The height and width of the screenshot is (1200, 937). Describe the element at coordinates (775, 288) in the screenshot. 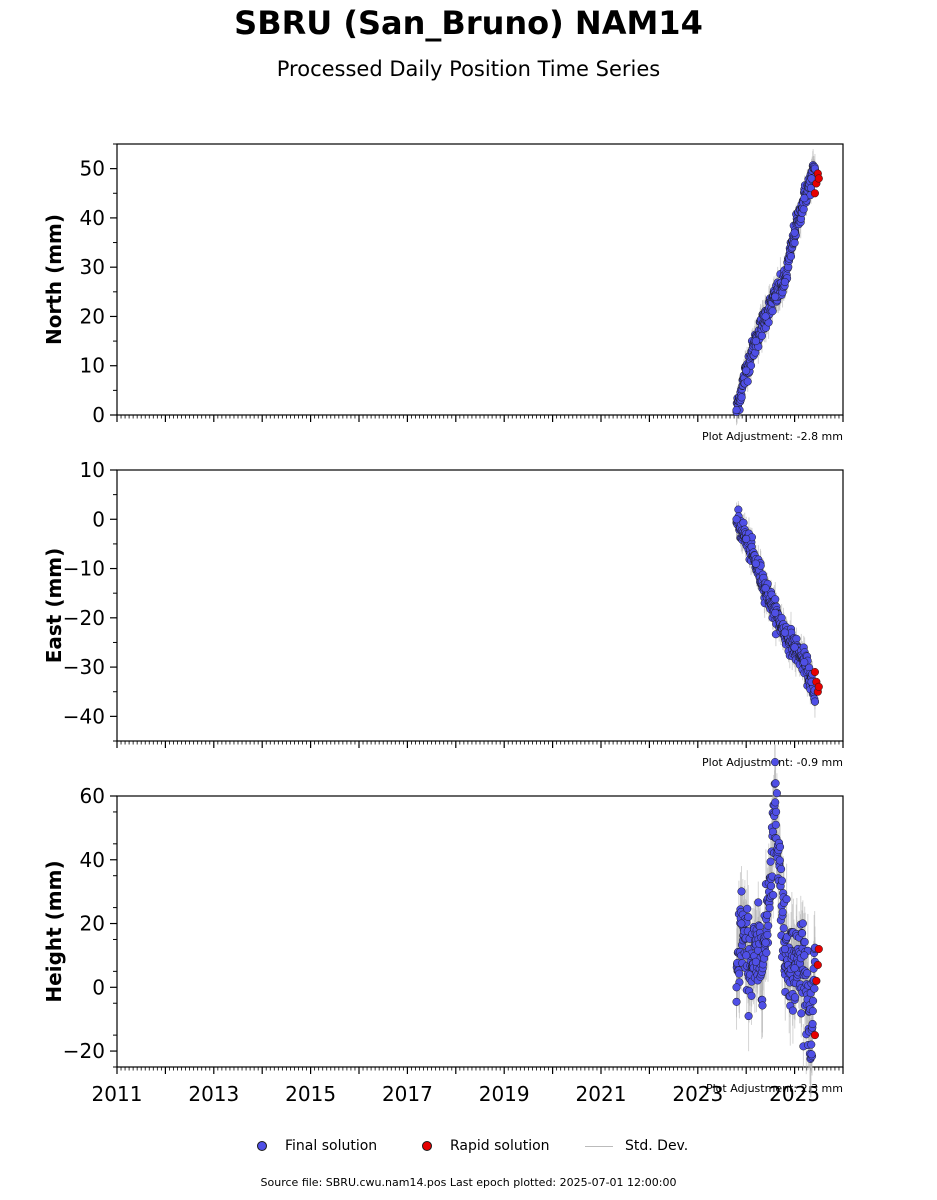

I see `final-points-north` at that location.